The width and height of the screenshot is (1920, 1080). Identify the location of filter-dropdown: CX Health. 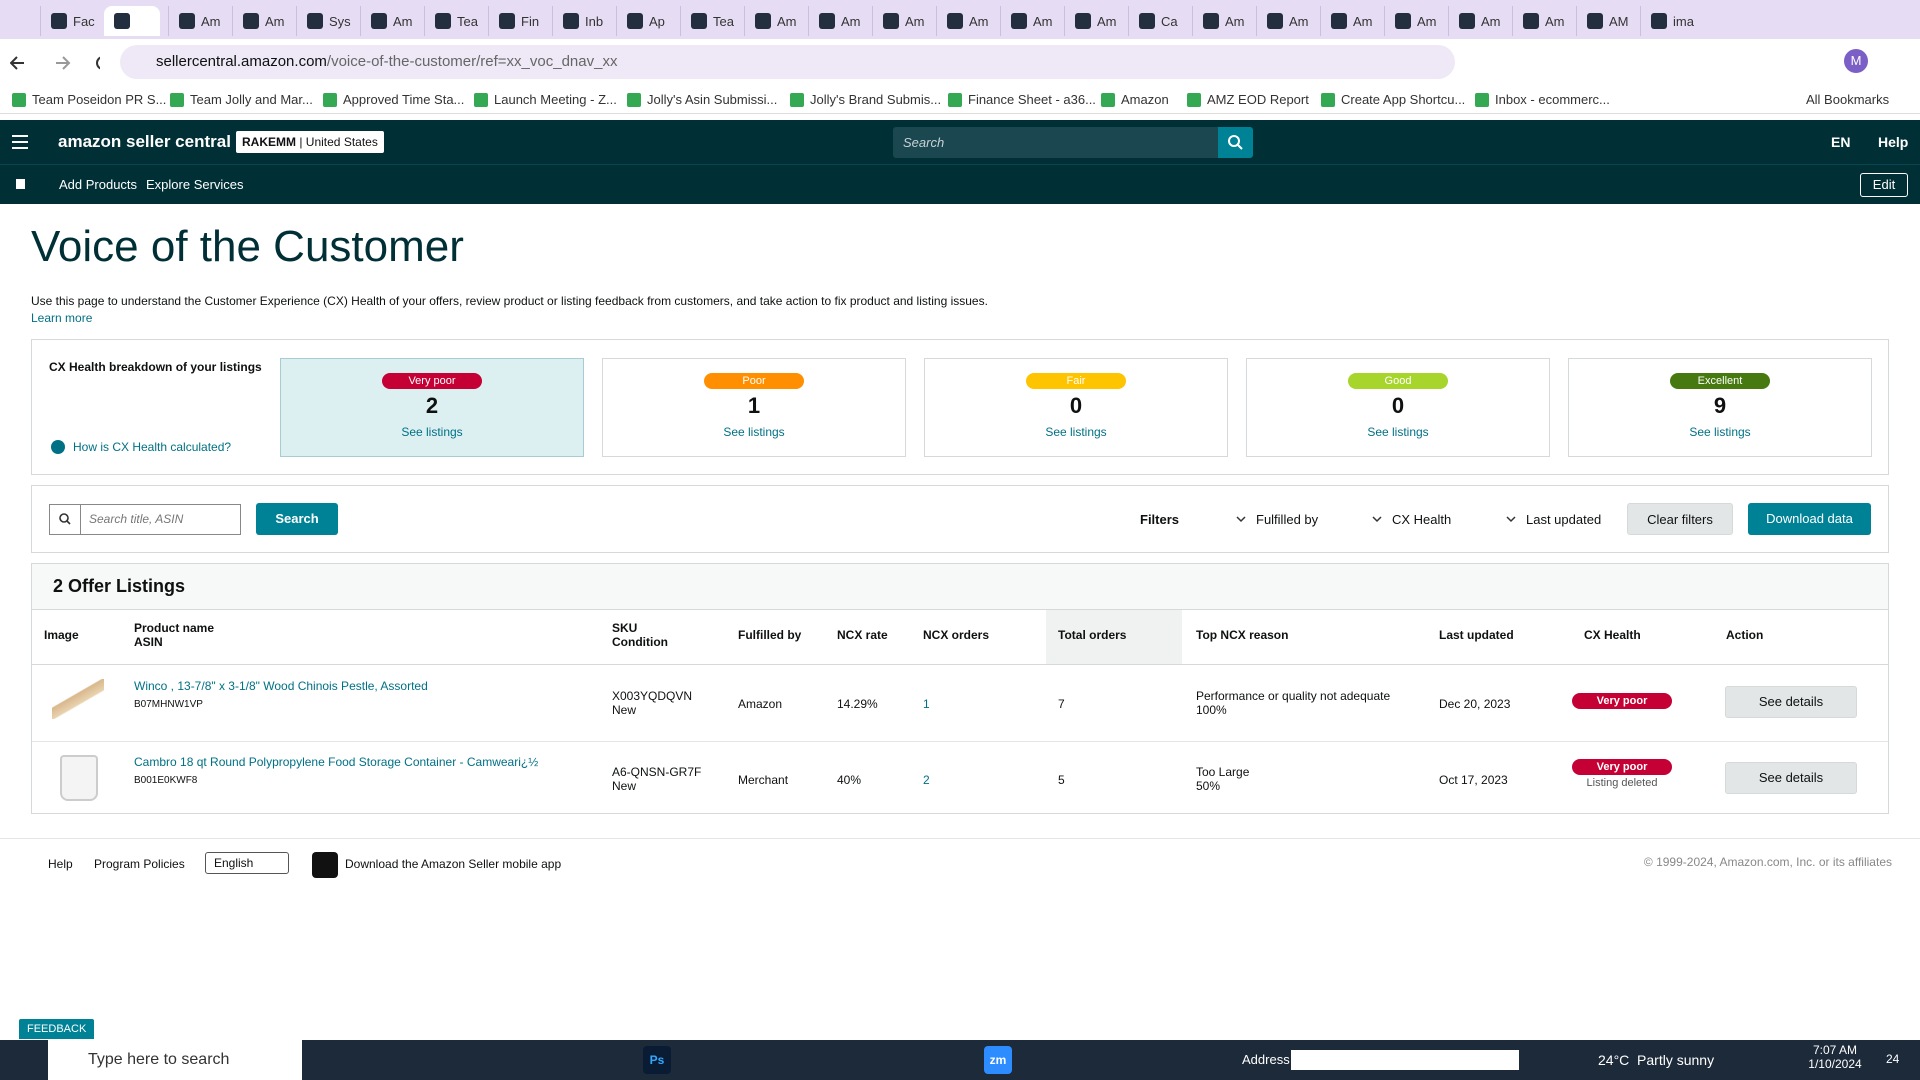
(1411, 519).